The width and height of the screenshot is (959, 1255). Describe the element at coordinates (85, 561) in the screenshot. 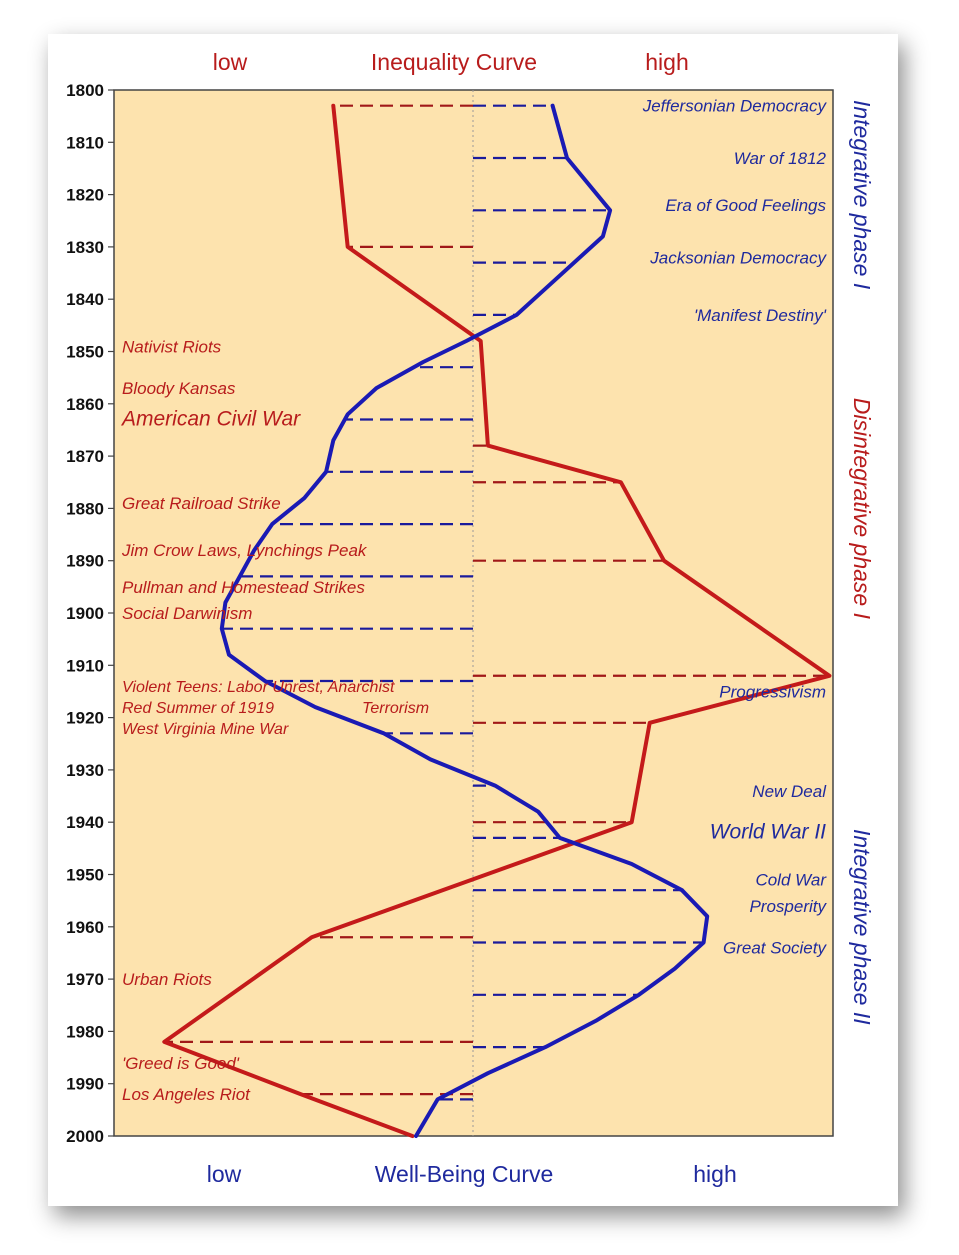

I see `year-tick-label: 1890` at that location.